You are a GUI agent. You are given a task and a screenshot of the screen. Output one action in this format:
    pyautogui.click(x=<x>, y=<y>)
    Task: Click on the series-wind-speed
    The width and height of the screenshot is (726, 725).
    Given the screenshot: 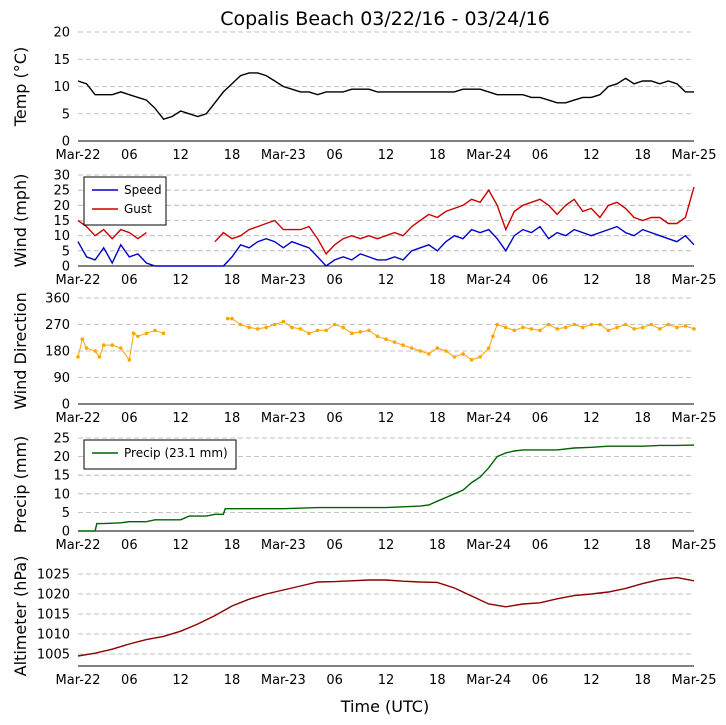 What is the action you would take?
    pyautogui.click(x=386, y=246)
    